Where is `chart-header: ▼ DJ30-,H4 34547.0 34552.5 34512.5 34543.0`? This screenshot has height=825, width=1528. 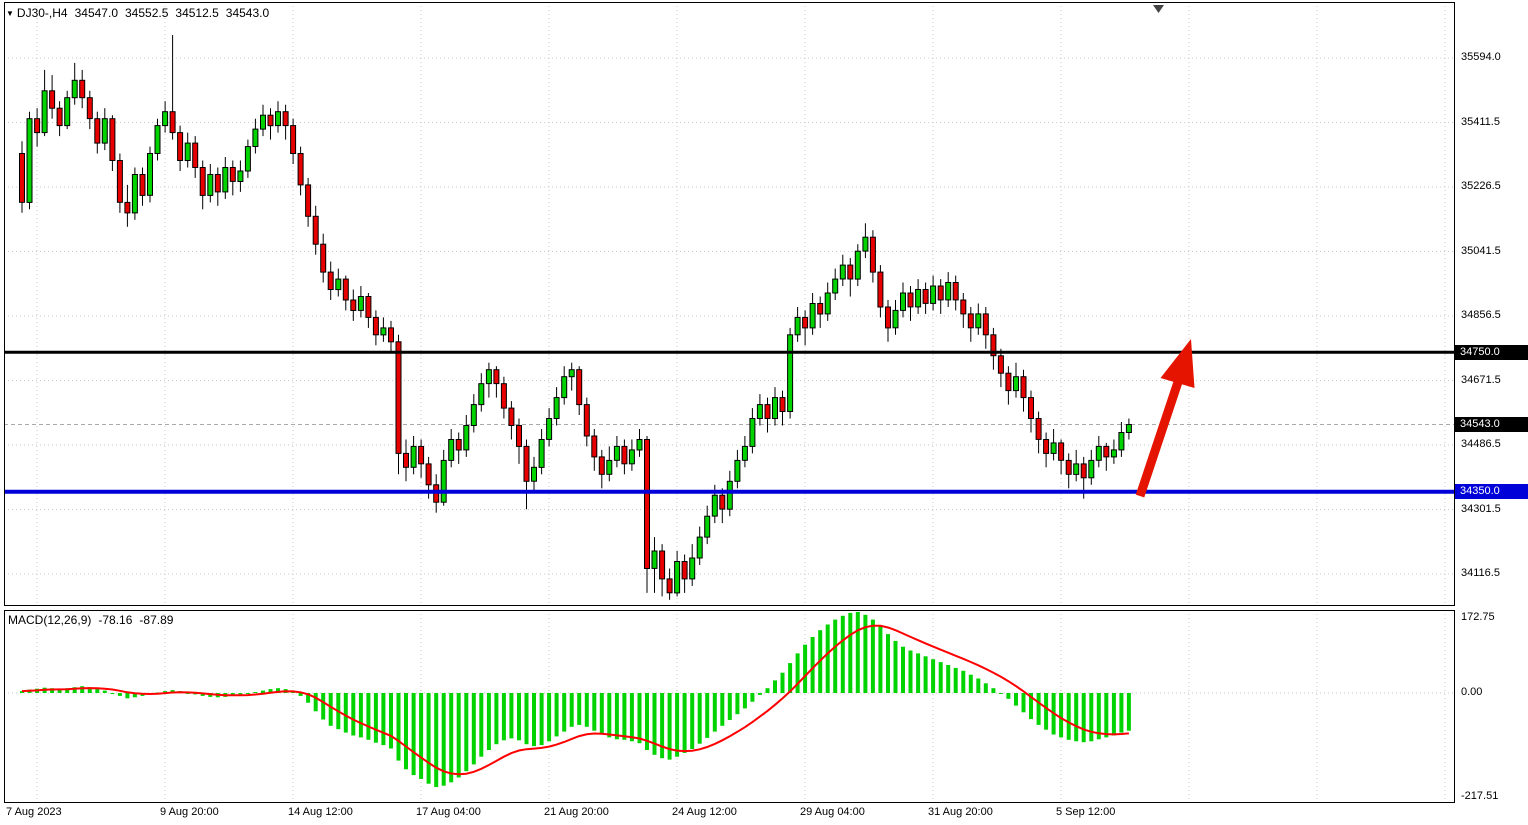
chart-header: ▼ DJ30-,H4 34547.0 34552.5 34512.5 34543.0 is located at coordinates (141, 13).